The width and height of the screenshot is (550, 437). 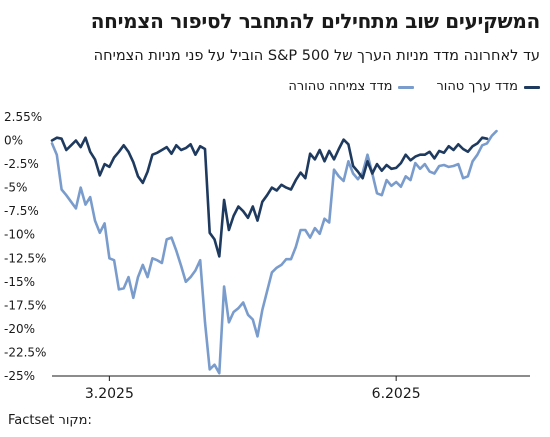 I want to click on y-tick-label: -2.5%, so click(x=21, y=164).